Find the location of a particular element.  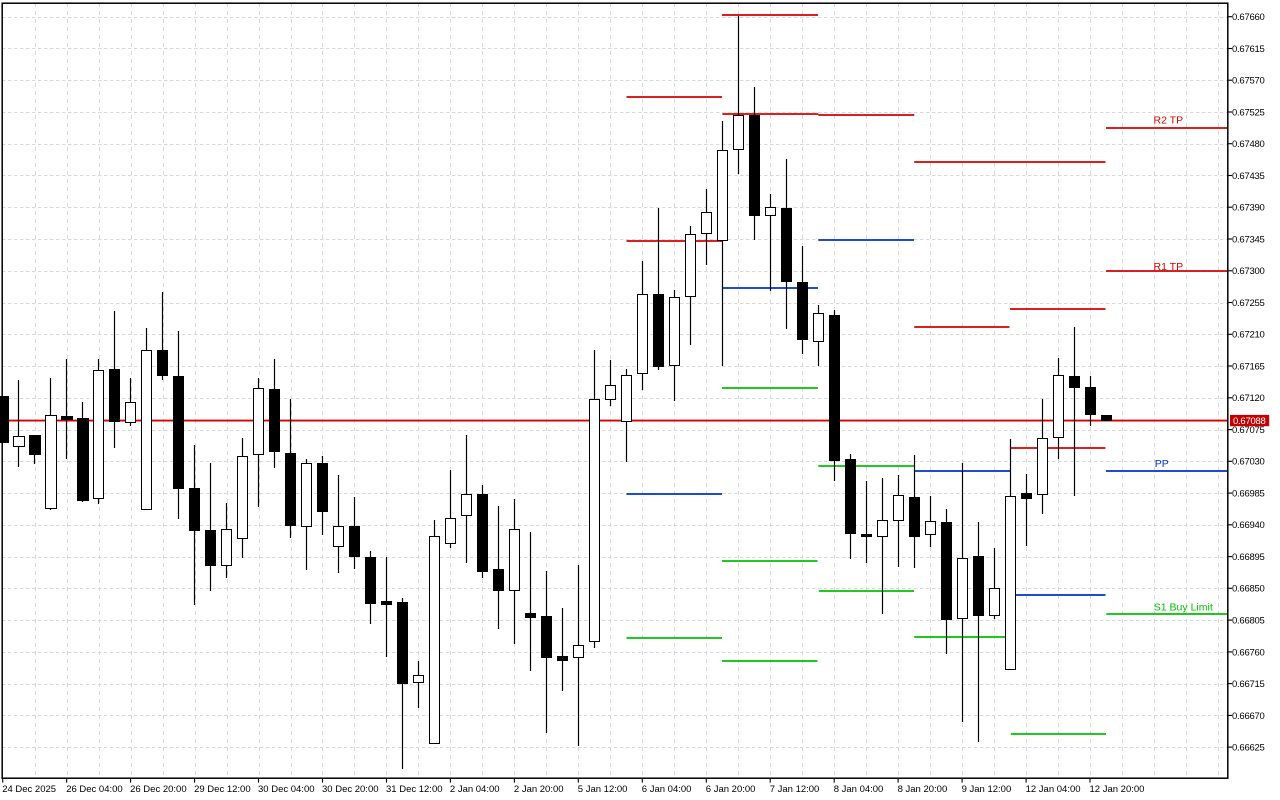

svg-text: 0.67300 is located at coordinates (1248, 271).